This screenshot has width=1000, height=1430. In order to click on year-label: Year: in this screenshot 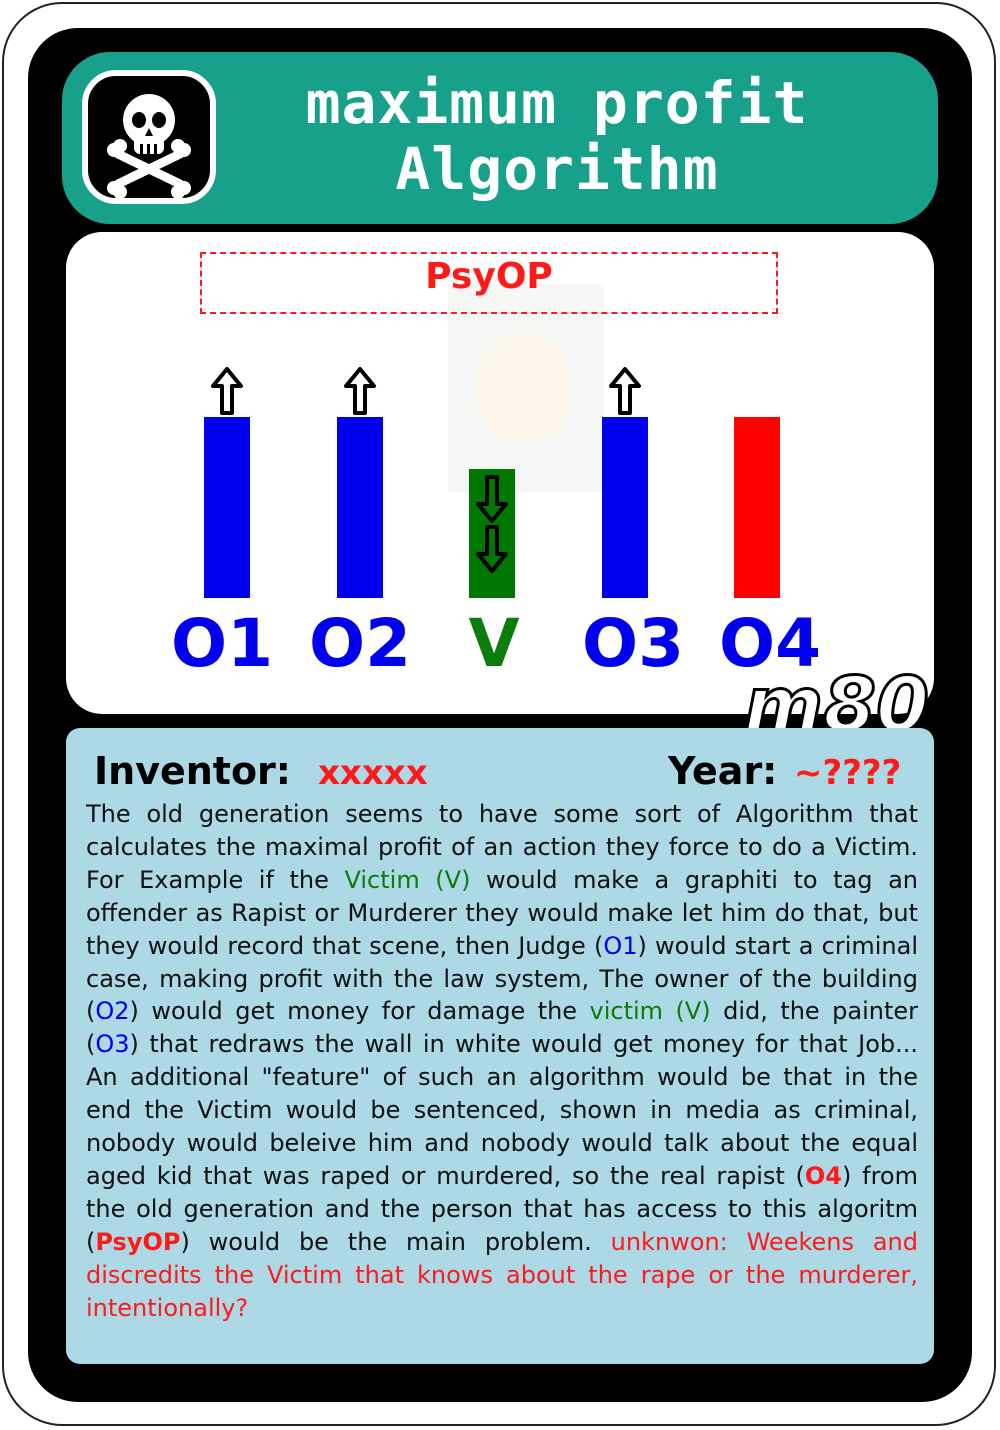, I will do `click(723, 771)`.